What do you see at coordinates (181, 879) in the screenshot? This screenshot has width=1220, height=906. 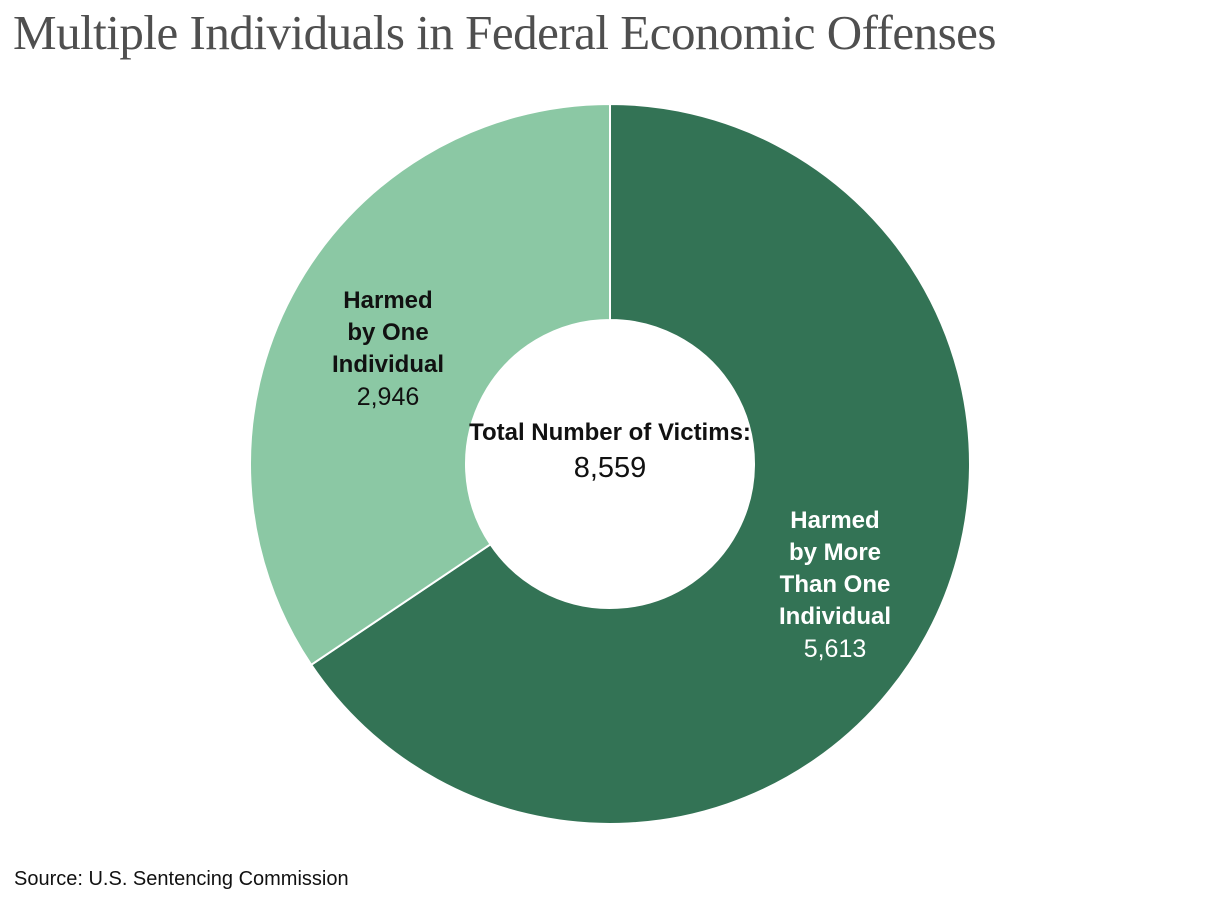 I see `source-note: Source: U.S. Sentencing Commission` at bounding box center [181, 879].